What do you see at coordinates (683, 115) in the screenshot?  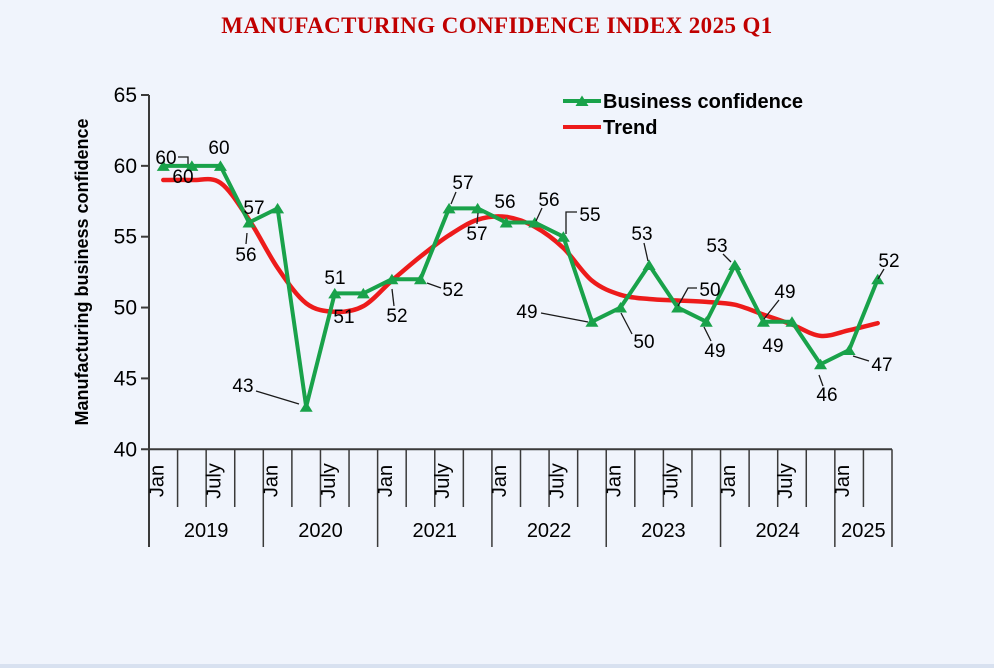 I see `legend: Business confidence Trend` at bounding box center [683, 115].